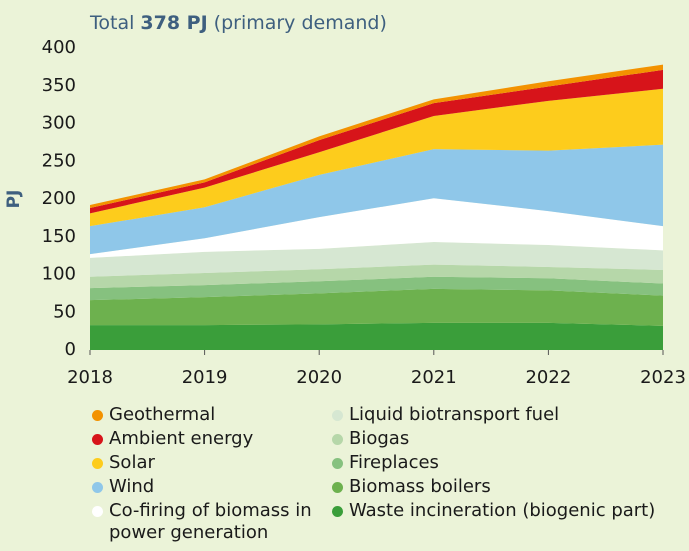 Image resolution: width=689 pixels, height=551 pixels. I want to click on y-axis-label: PJ, so click(14, 199).